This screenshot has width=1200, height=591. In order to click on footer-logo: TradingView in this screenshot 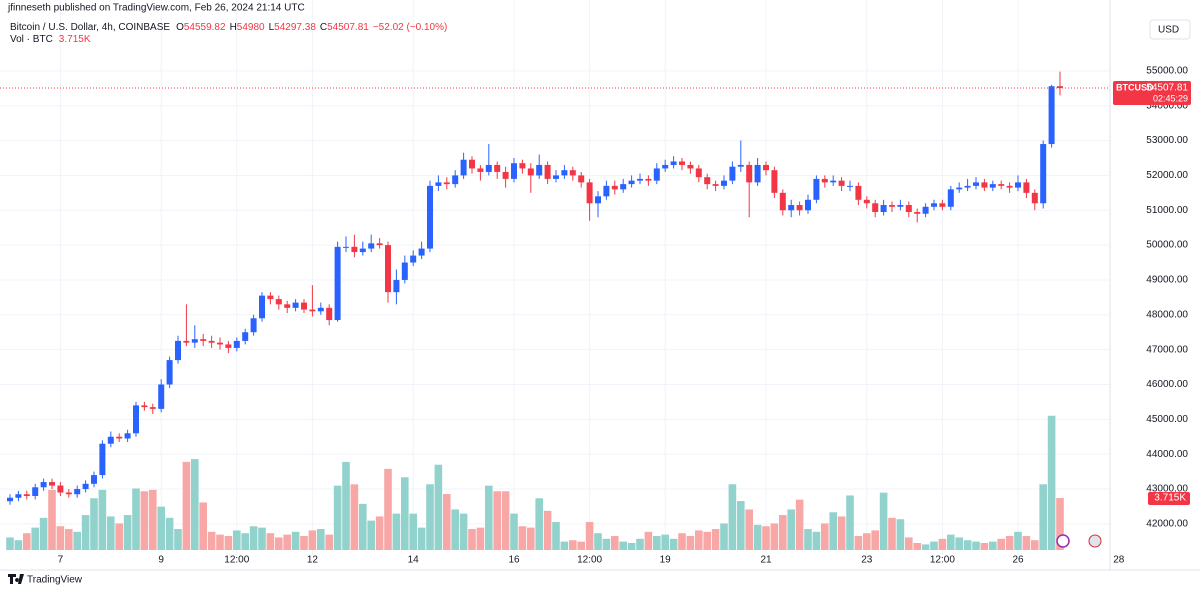, I will do `click(45, 580)`.